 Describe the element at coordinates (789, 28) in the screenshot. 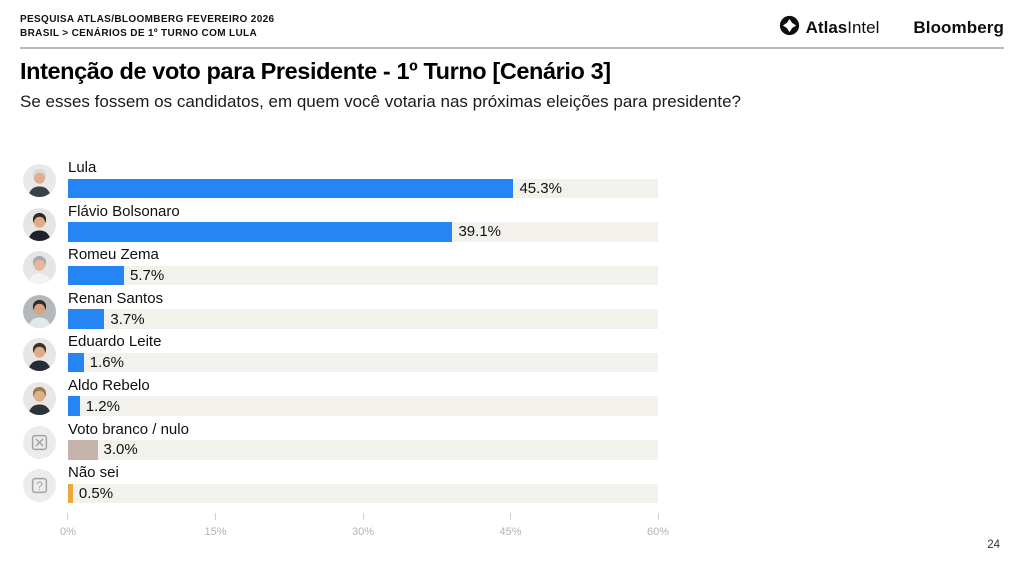

I see `atlasintel-compass-icon` at that location.